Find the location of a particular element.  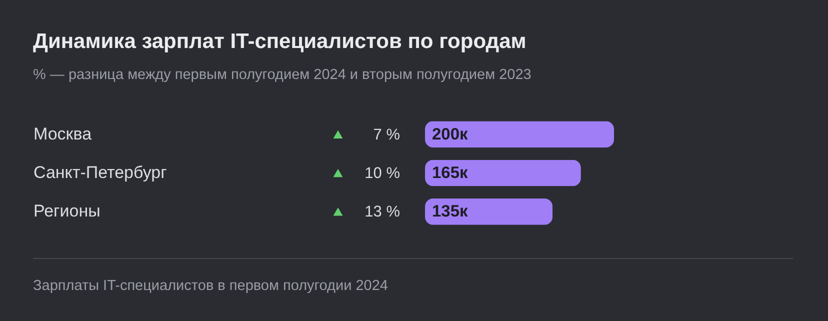

text: Зарплаты IT-специалистов в первом полугодии 2024 is located at coordinates (210, 286).